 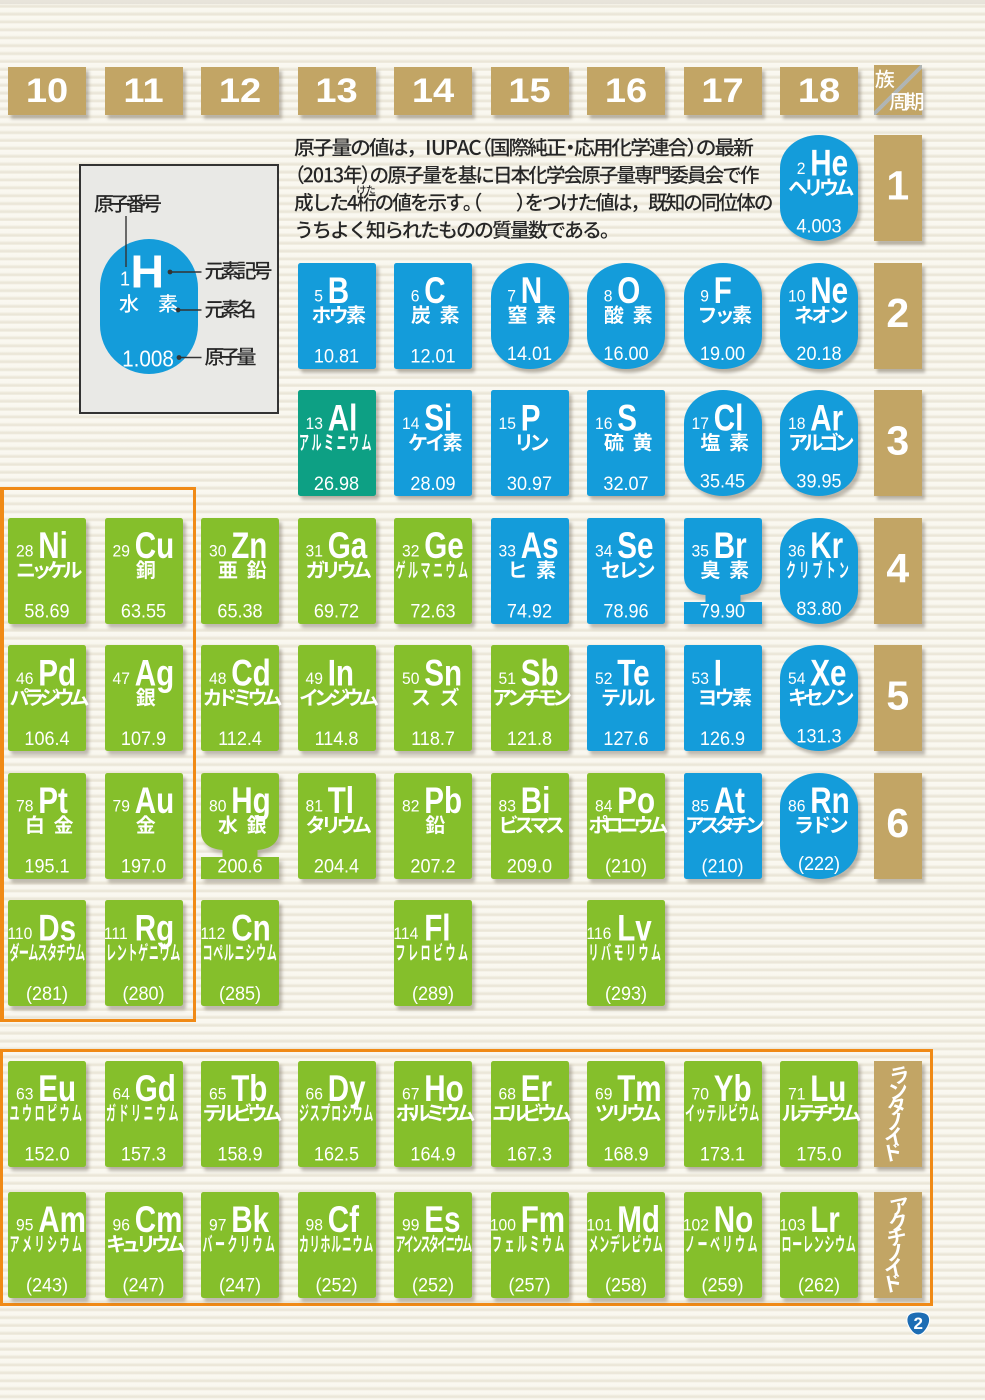 I want to click on svg-text: H, so click(x=148, y=272).